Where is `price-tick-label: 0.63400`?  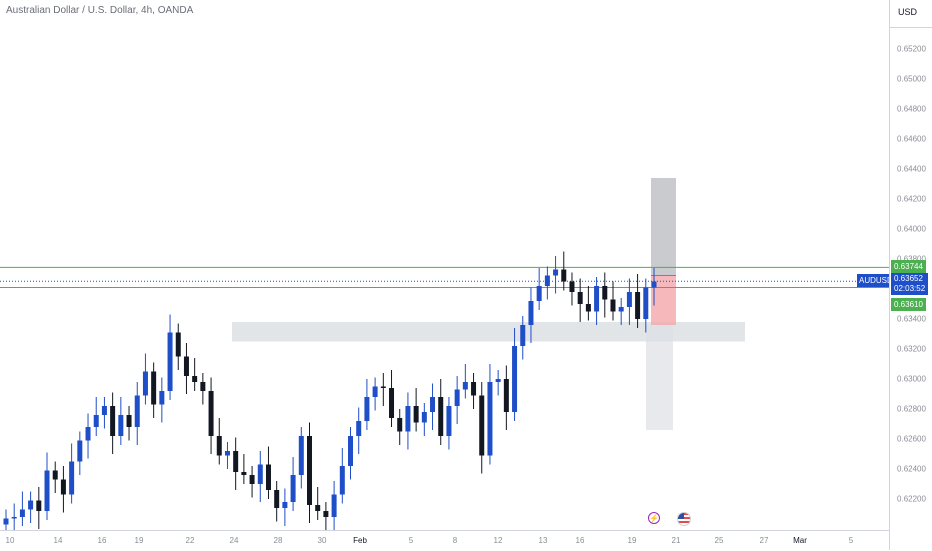 price-tick-label: 0.63400 is located at coordinates (911, 319).